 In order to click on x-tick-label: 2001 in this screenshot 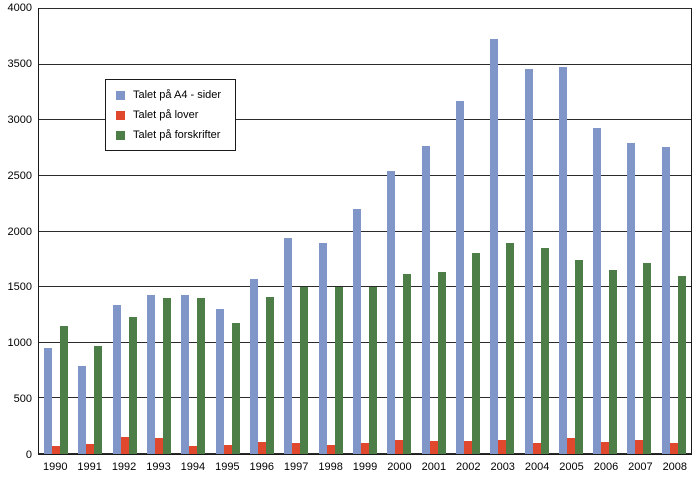, I will do `click(434, 467)`.